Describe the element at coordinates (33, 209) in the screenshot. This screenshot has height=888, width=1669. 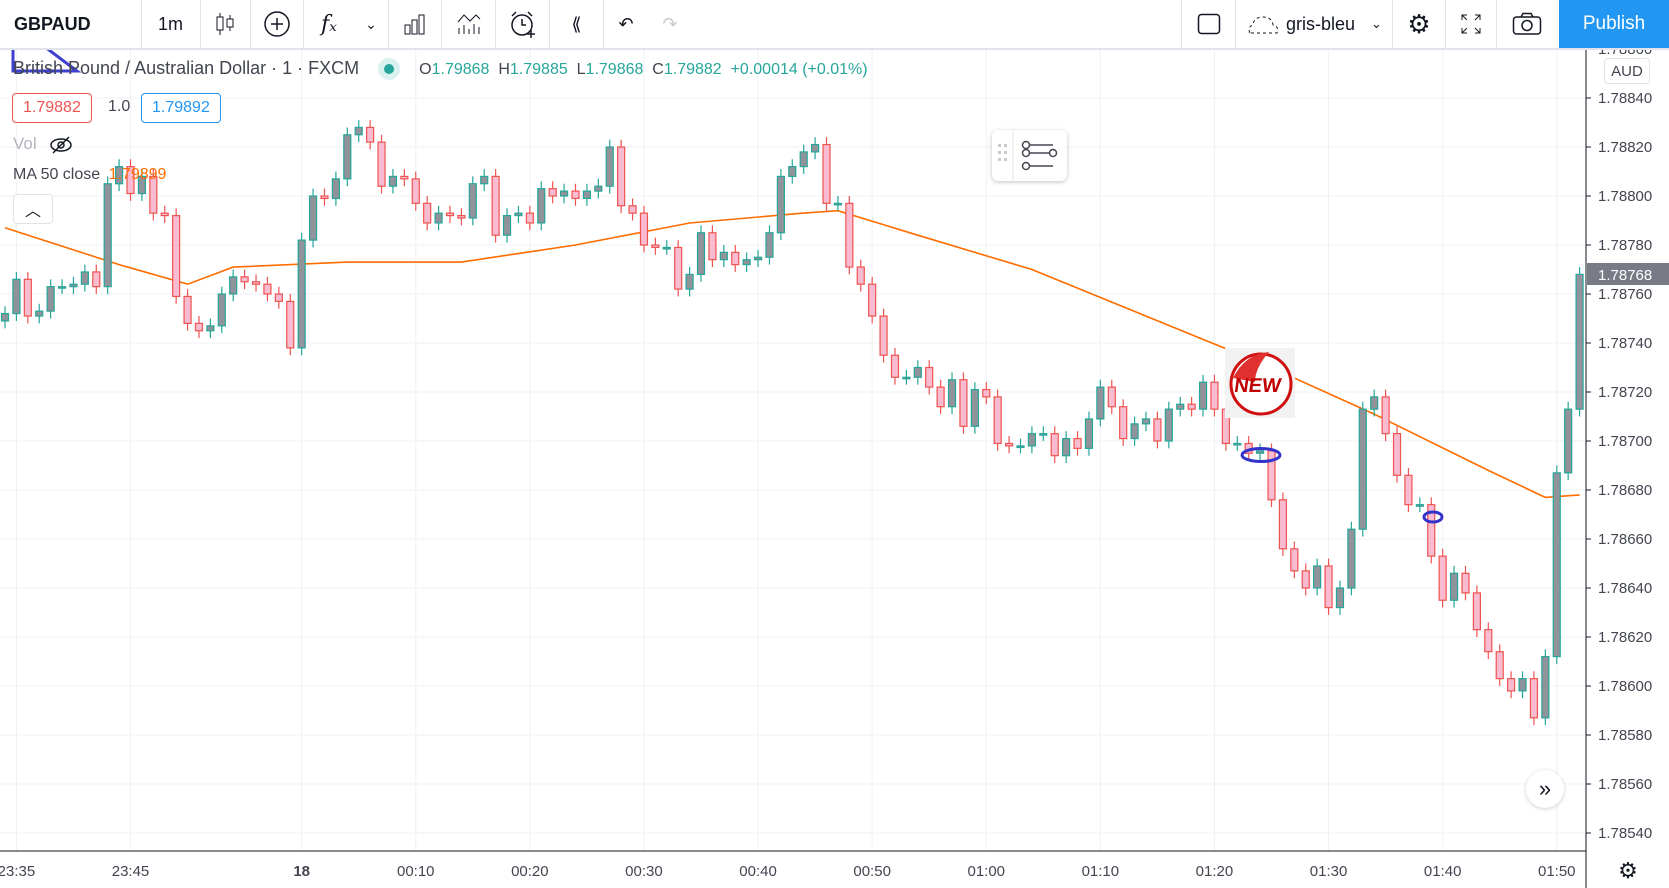
I see `collapse-legend-button: ︿` at that location.